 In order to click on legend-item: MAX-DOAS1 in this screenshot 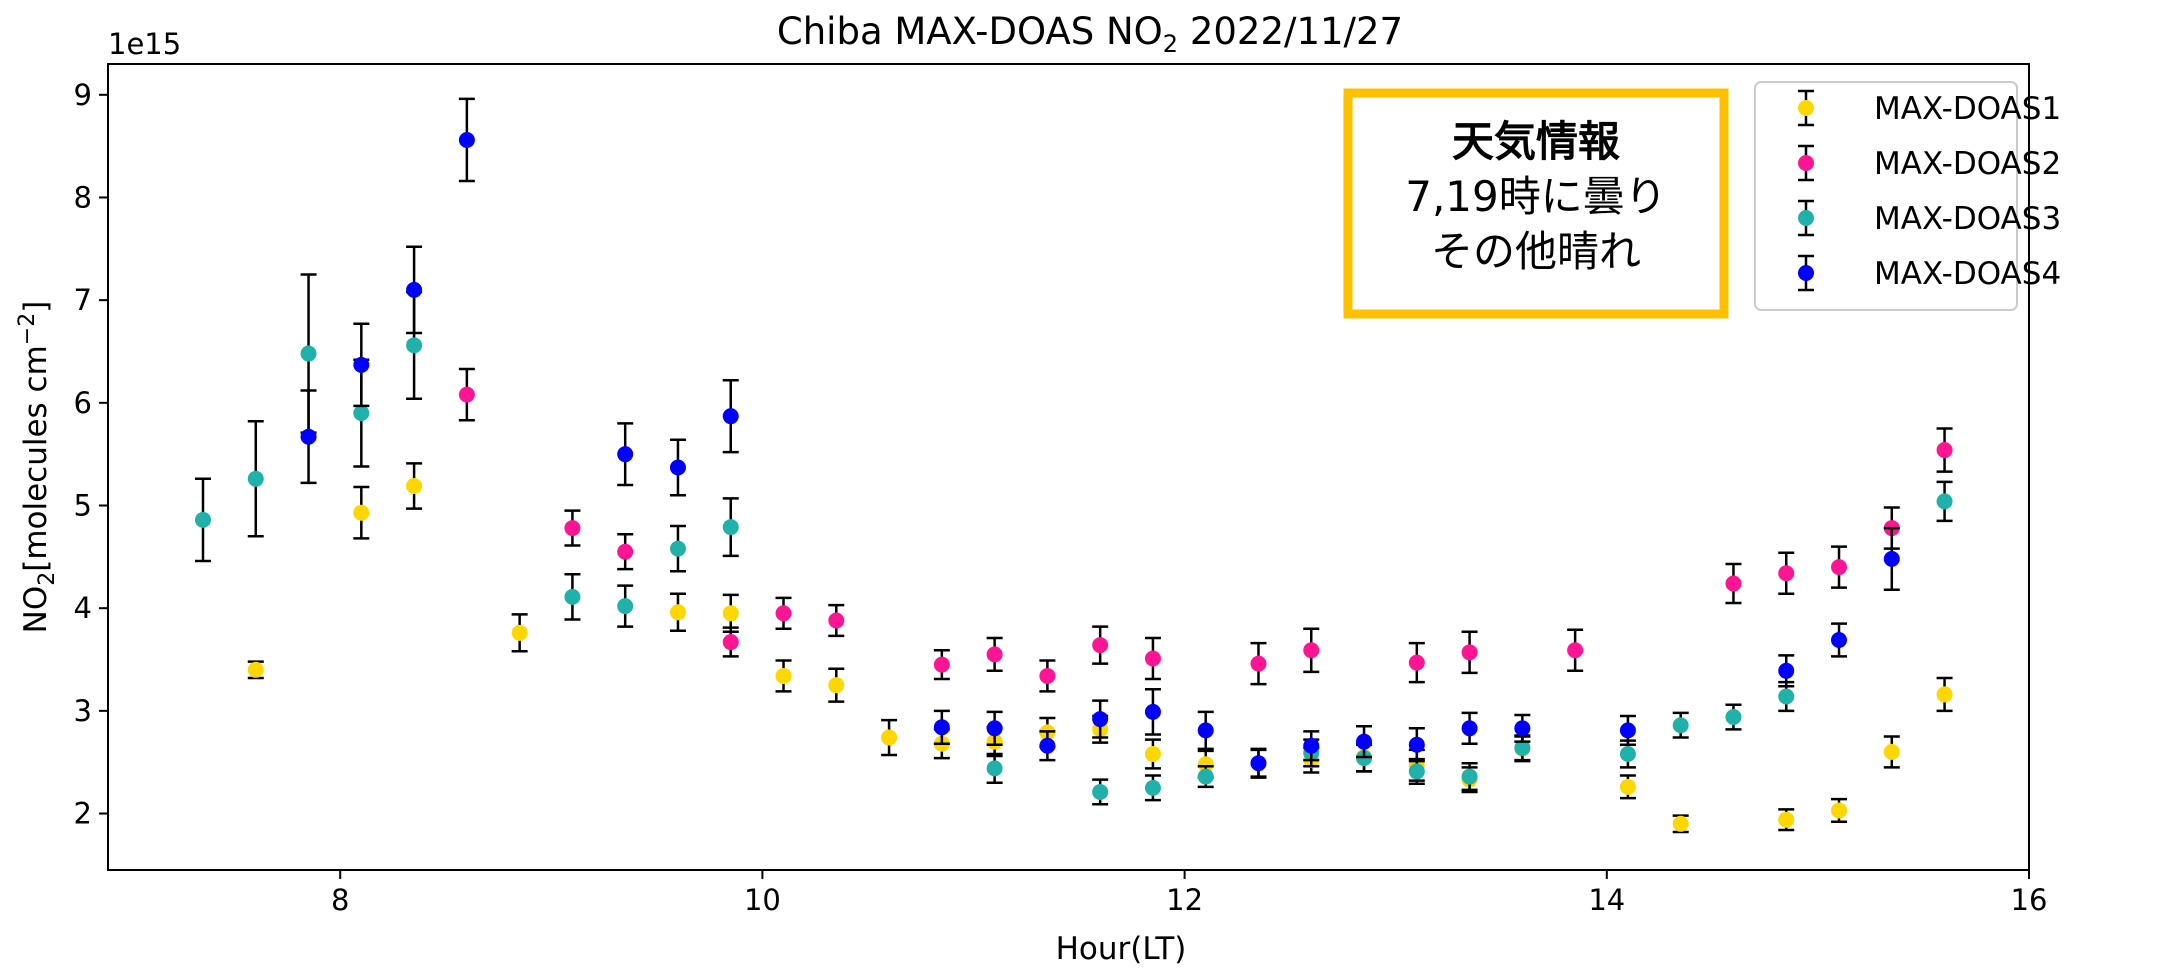, I will do `click(1929, 108)`.